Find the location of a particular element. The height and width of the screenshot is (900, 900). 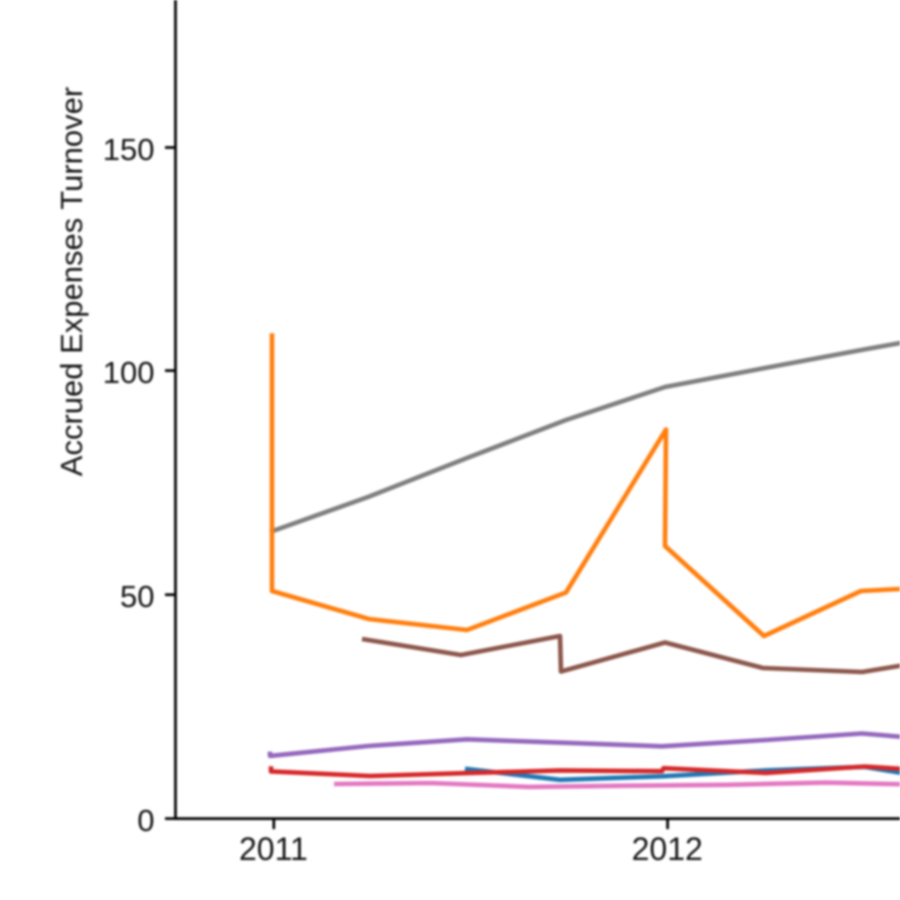

svg-text: 150 is located at coordinates (129, 149).